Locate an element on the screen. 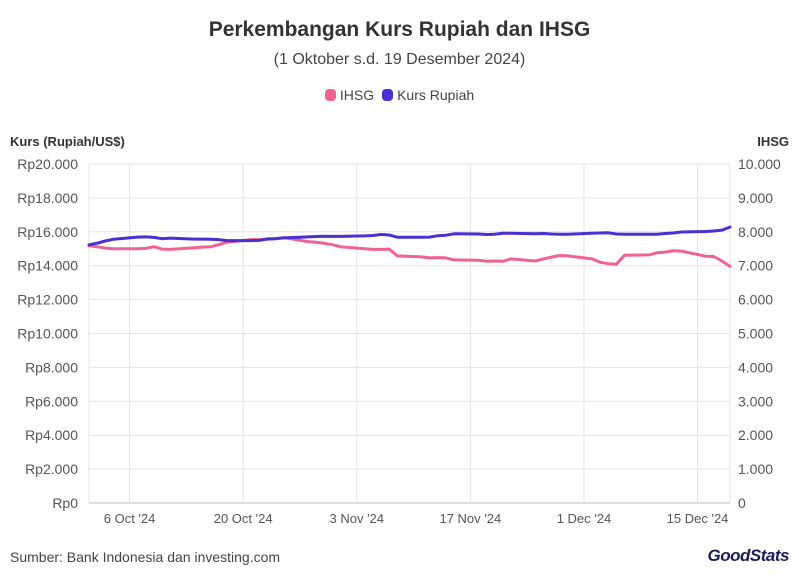 The image size is (799, 580). y-right-tick-label: 1.000 is located at coordinates (755, 469).